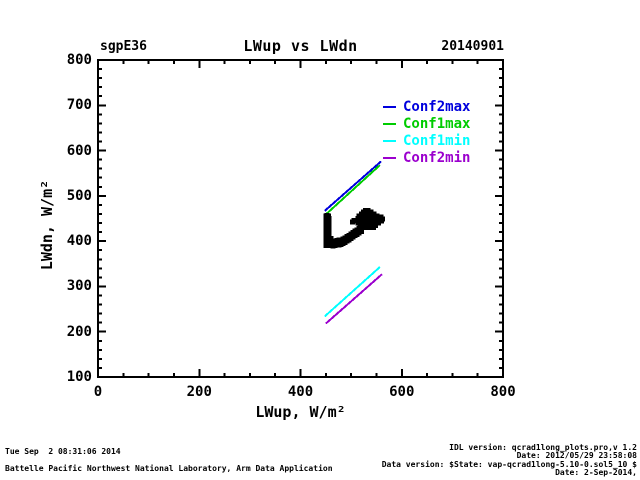  I want to click on scatter-points, so click(354, 228).